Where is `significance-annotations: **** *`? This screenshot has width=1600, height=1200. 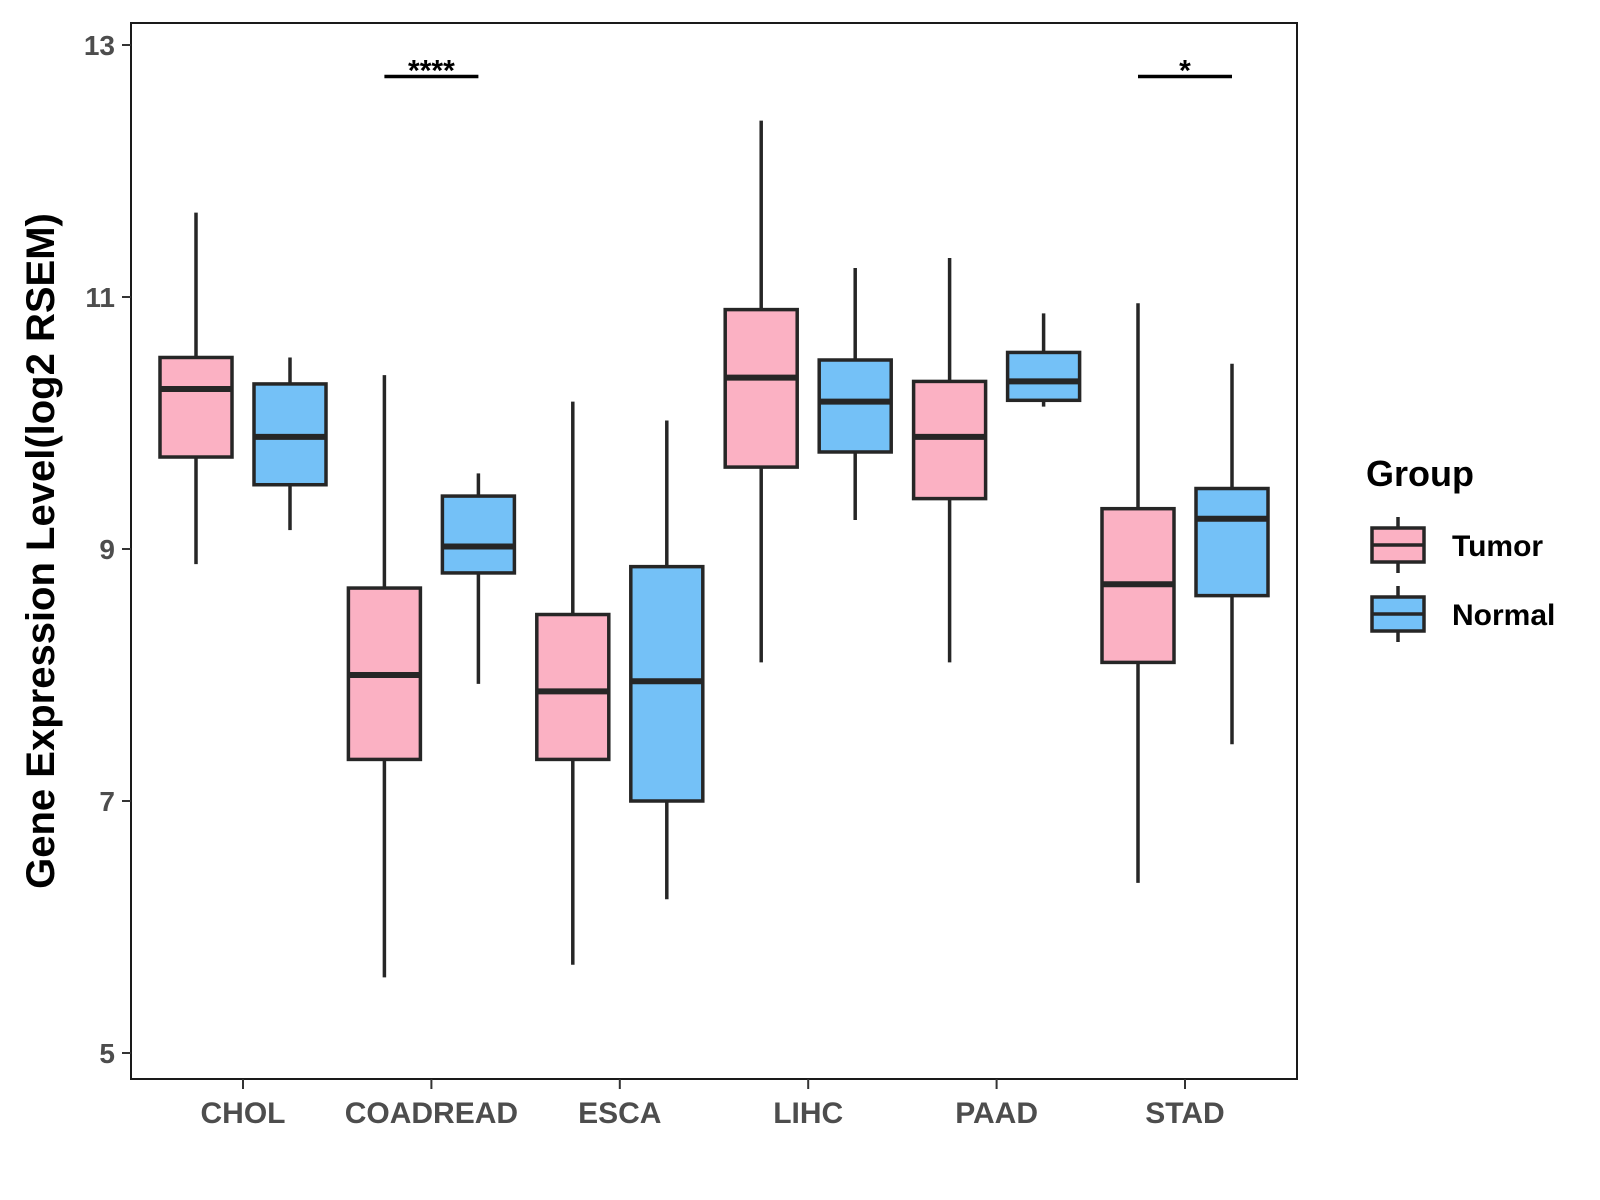 significance-annotations: **** * is located at coordinates (808, 71).